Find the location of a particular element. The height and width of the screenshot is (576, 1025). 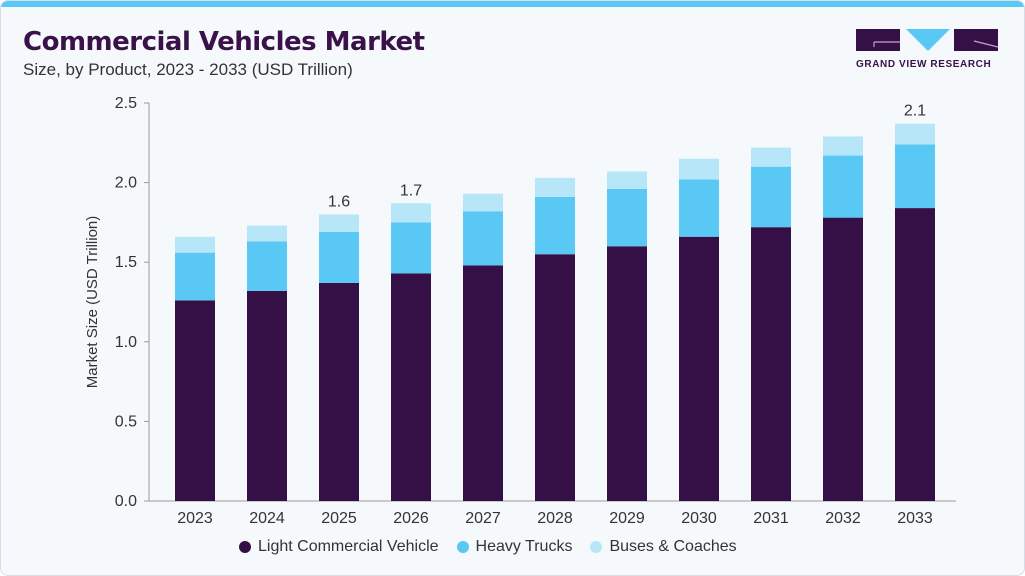

x-tick-label: 2029 is located at coordinates (627, 518).